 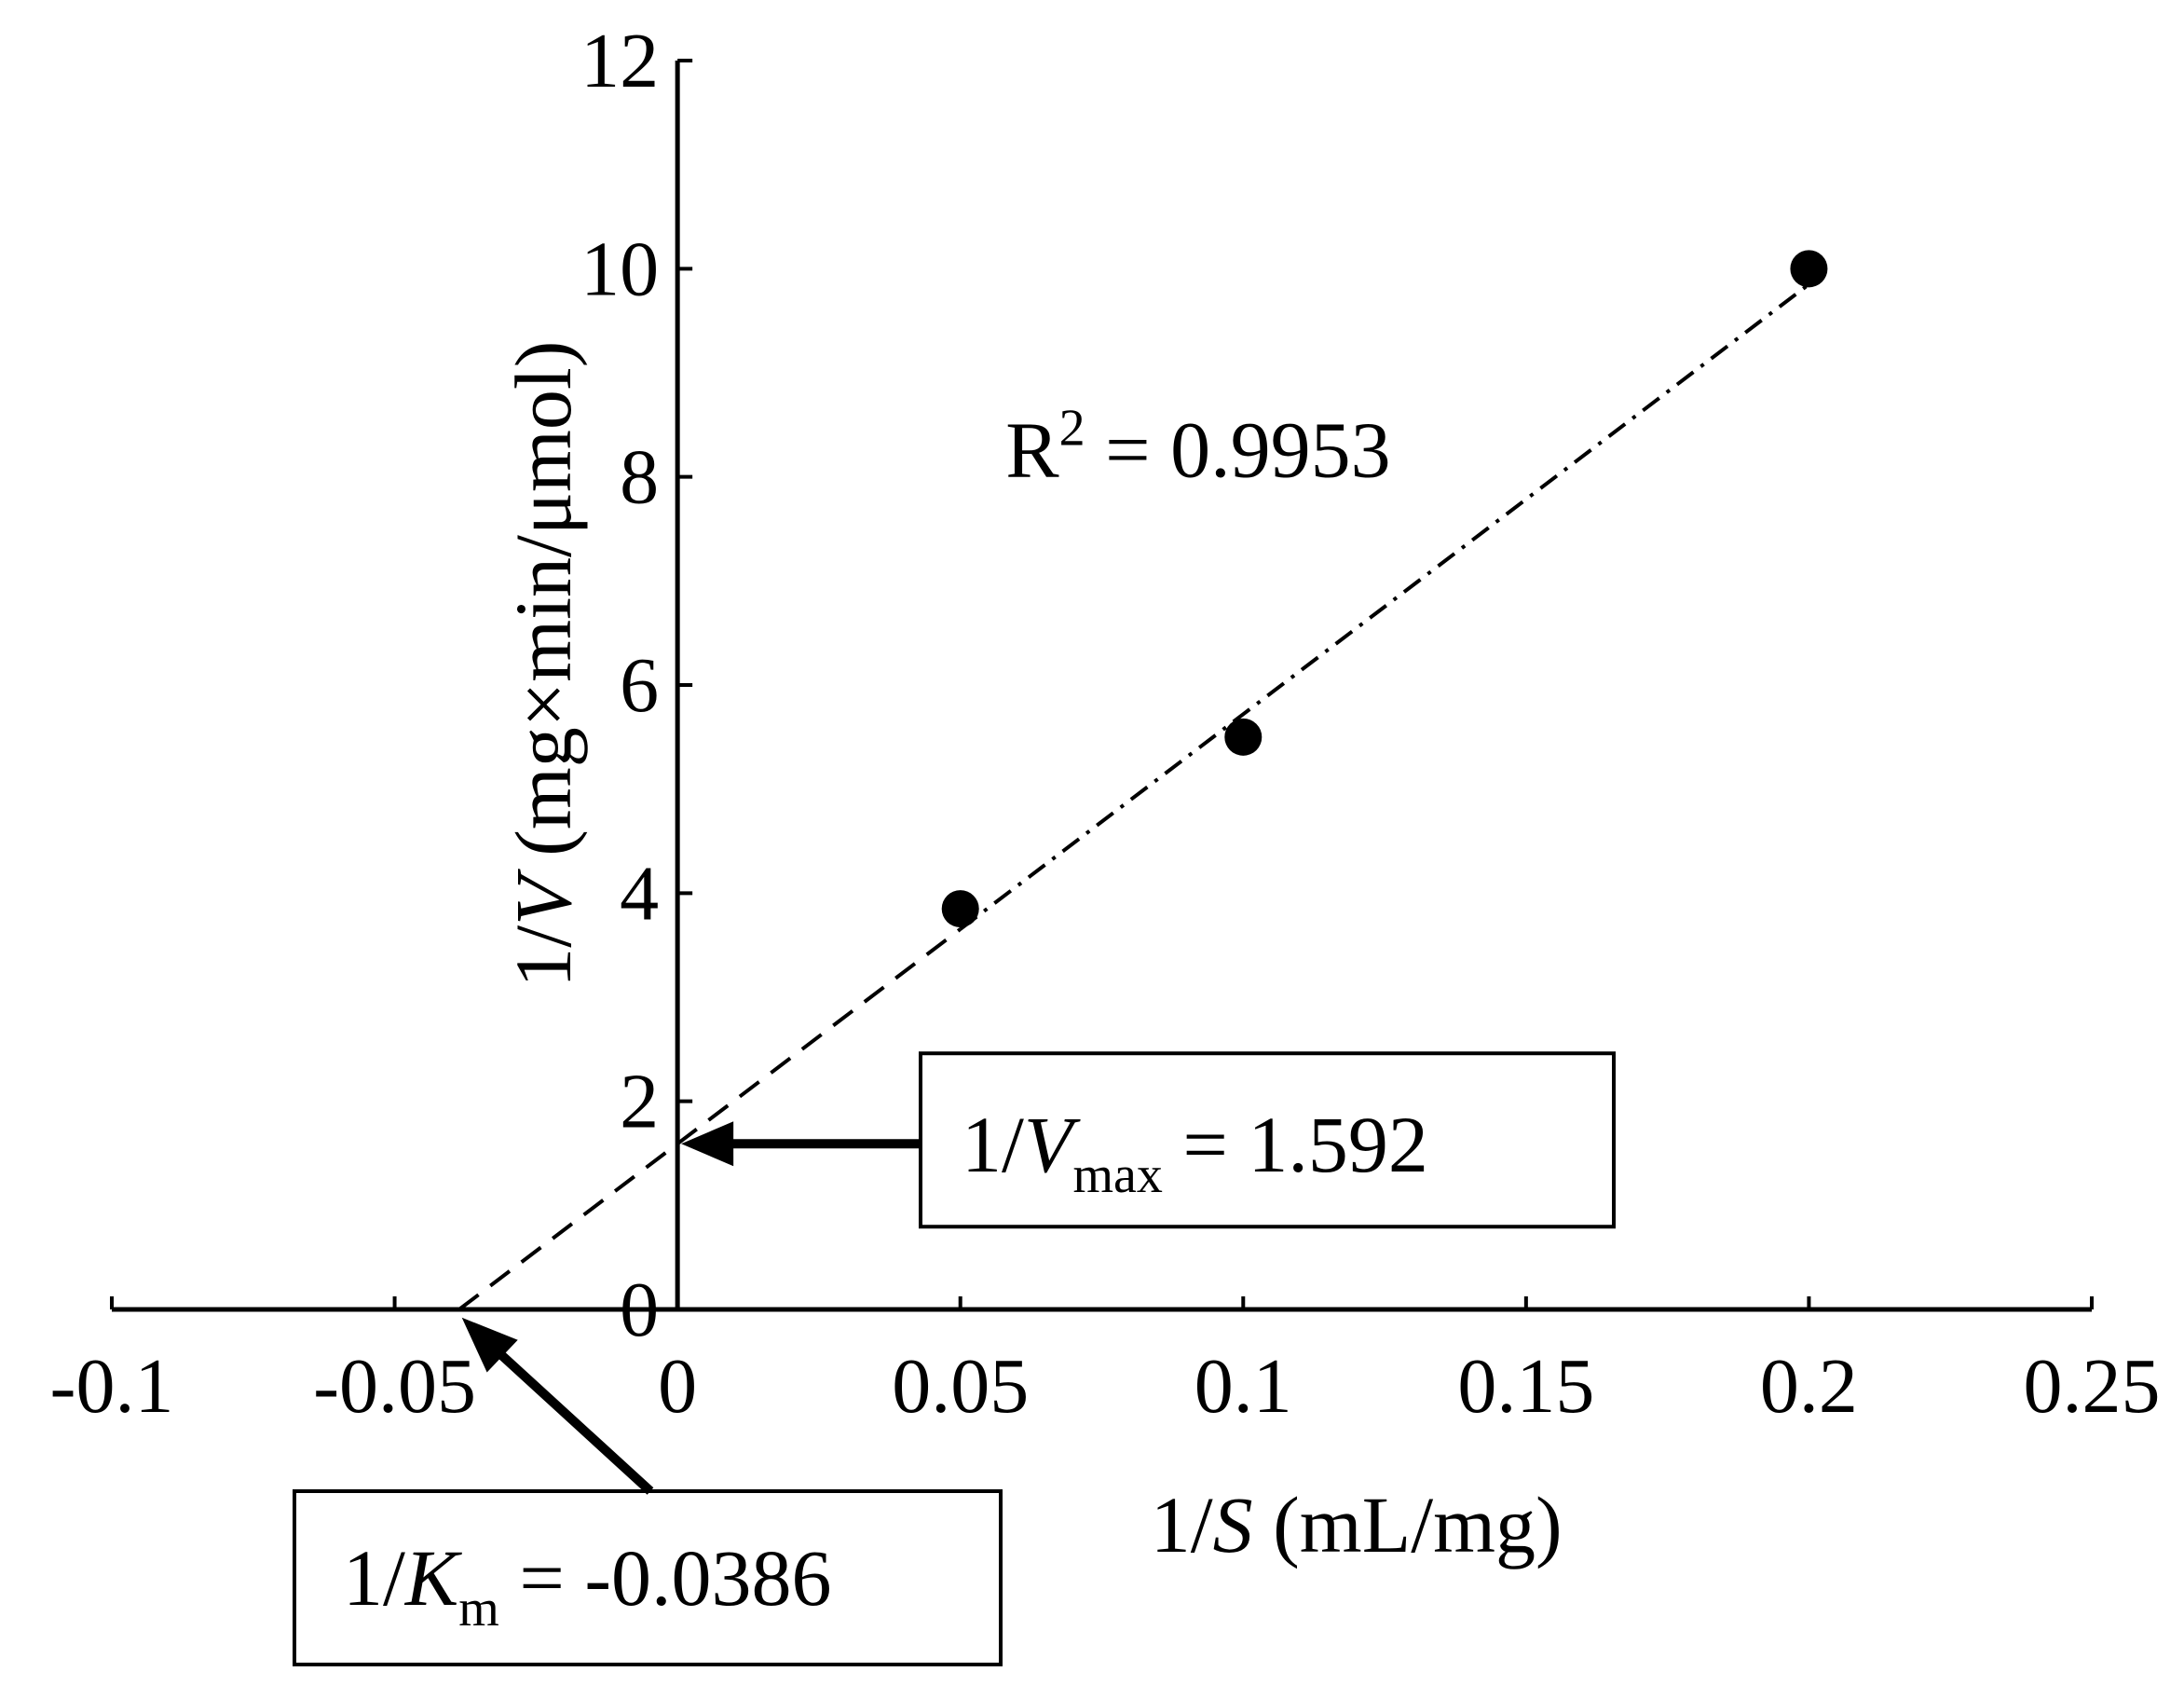 I want to click on y-tick-label: 8, so click(x=639, y=478).